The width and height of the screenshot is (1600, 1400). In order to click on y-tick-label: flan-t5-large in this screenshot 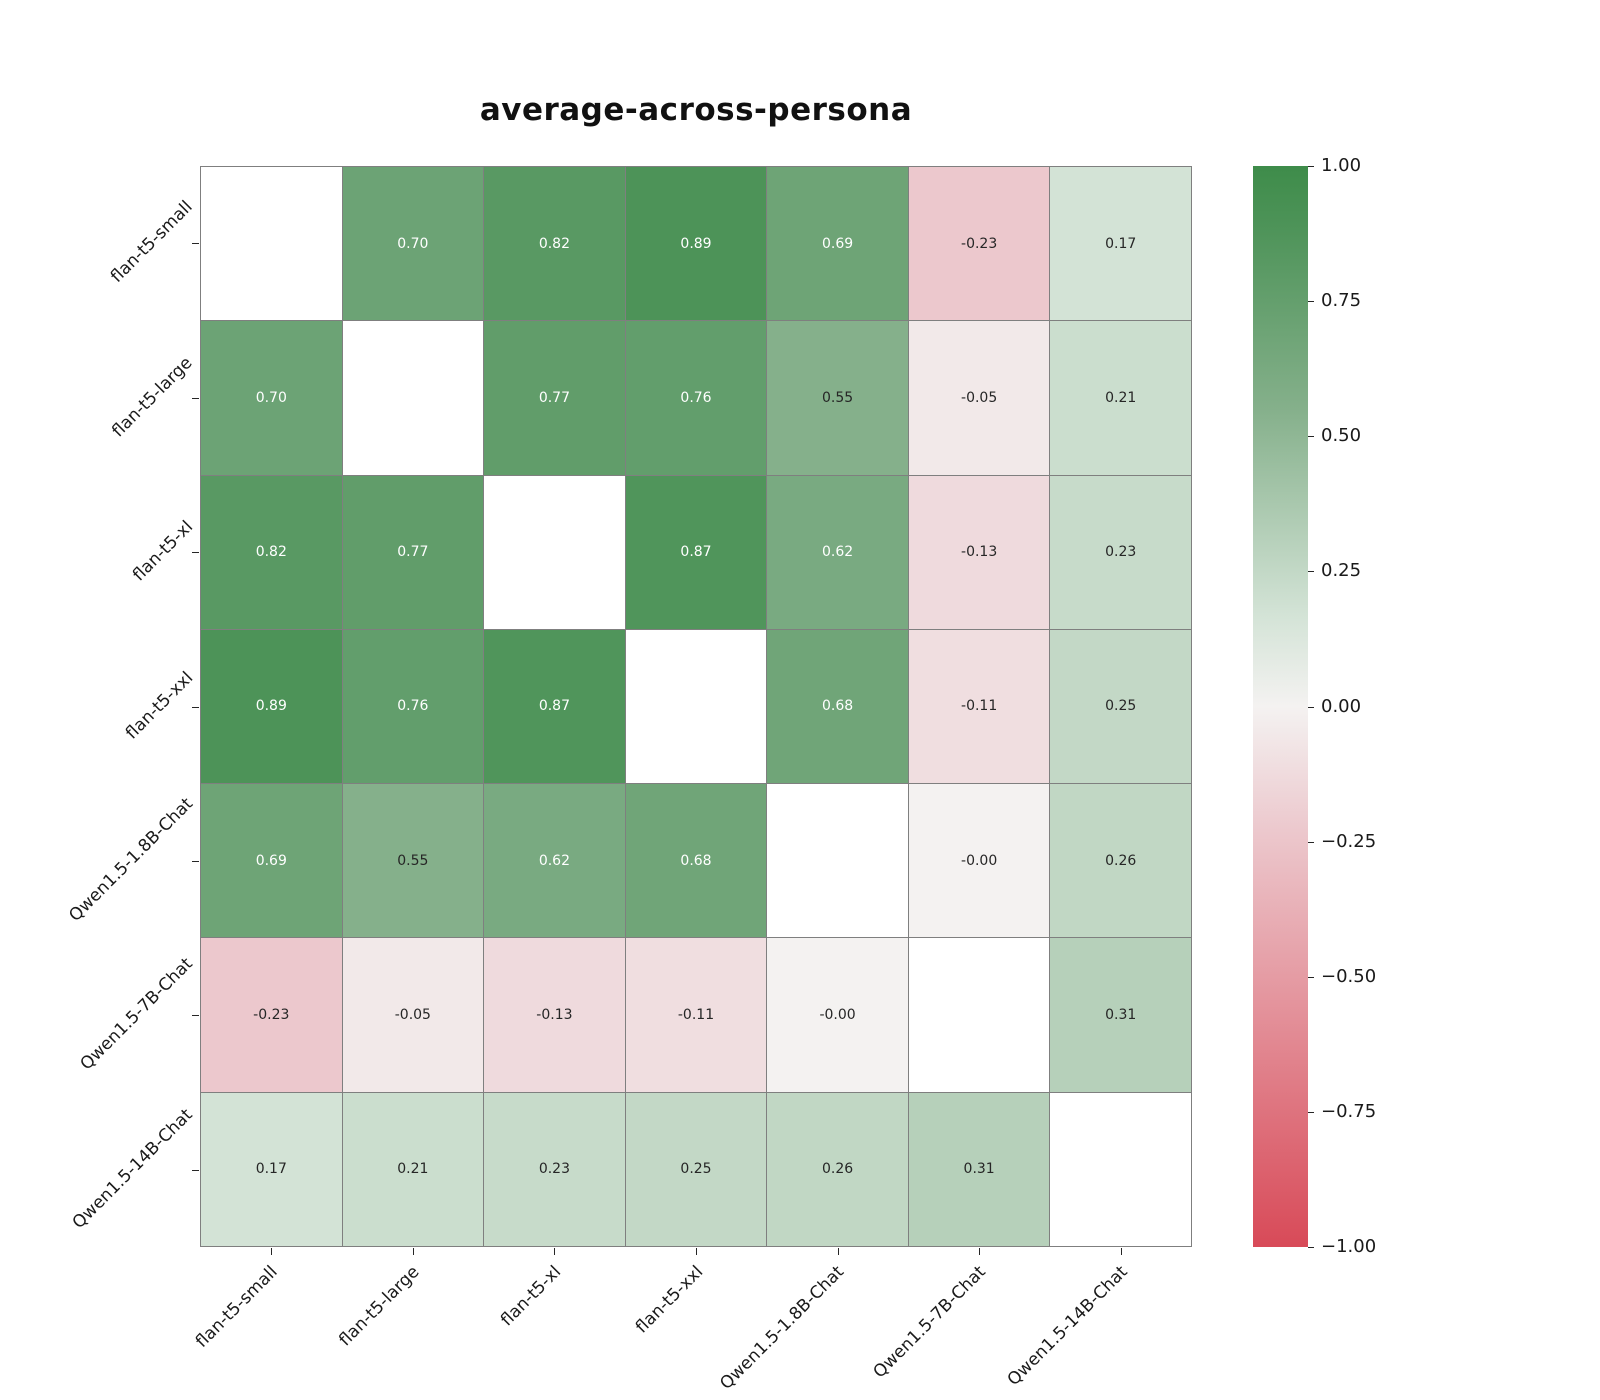, I will do `click(152, 396)`.